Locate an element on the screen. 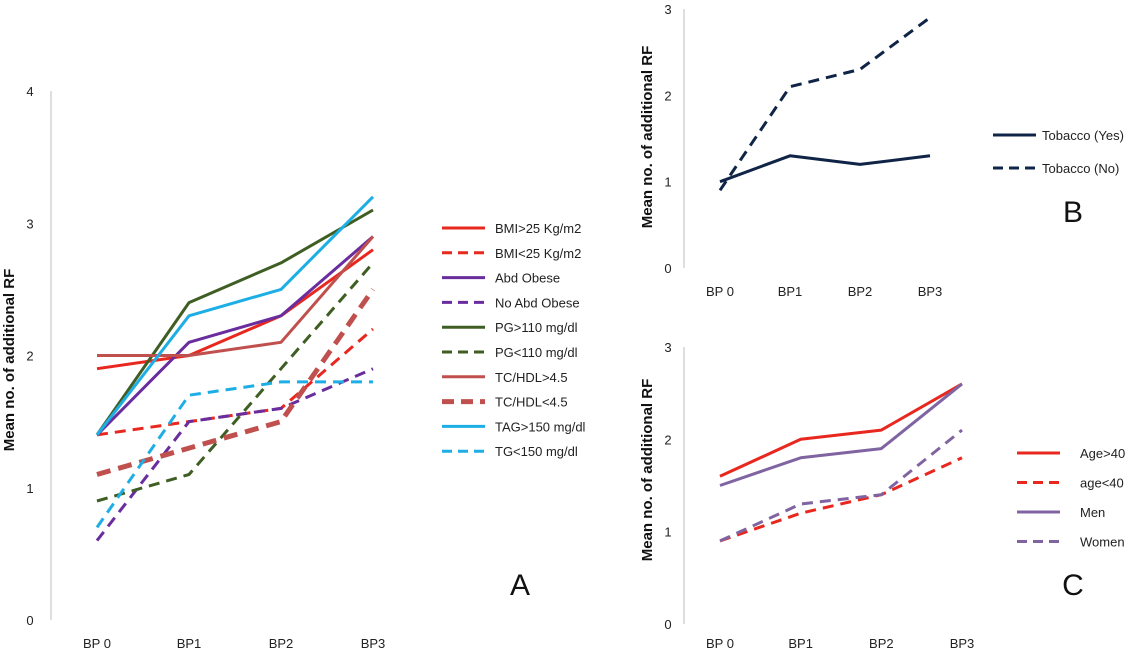  legend-label: TG<150 mg/dl is located at coordinates (536, 451).